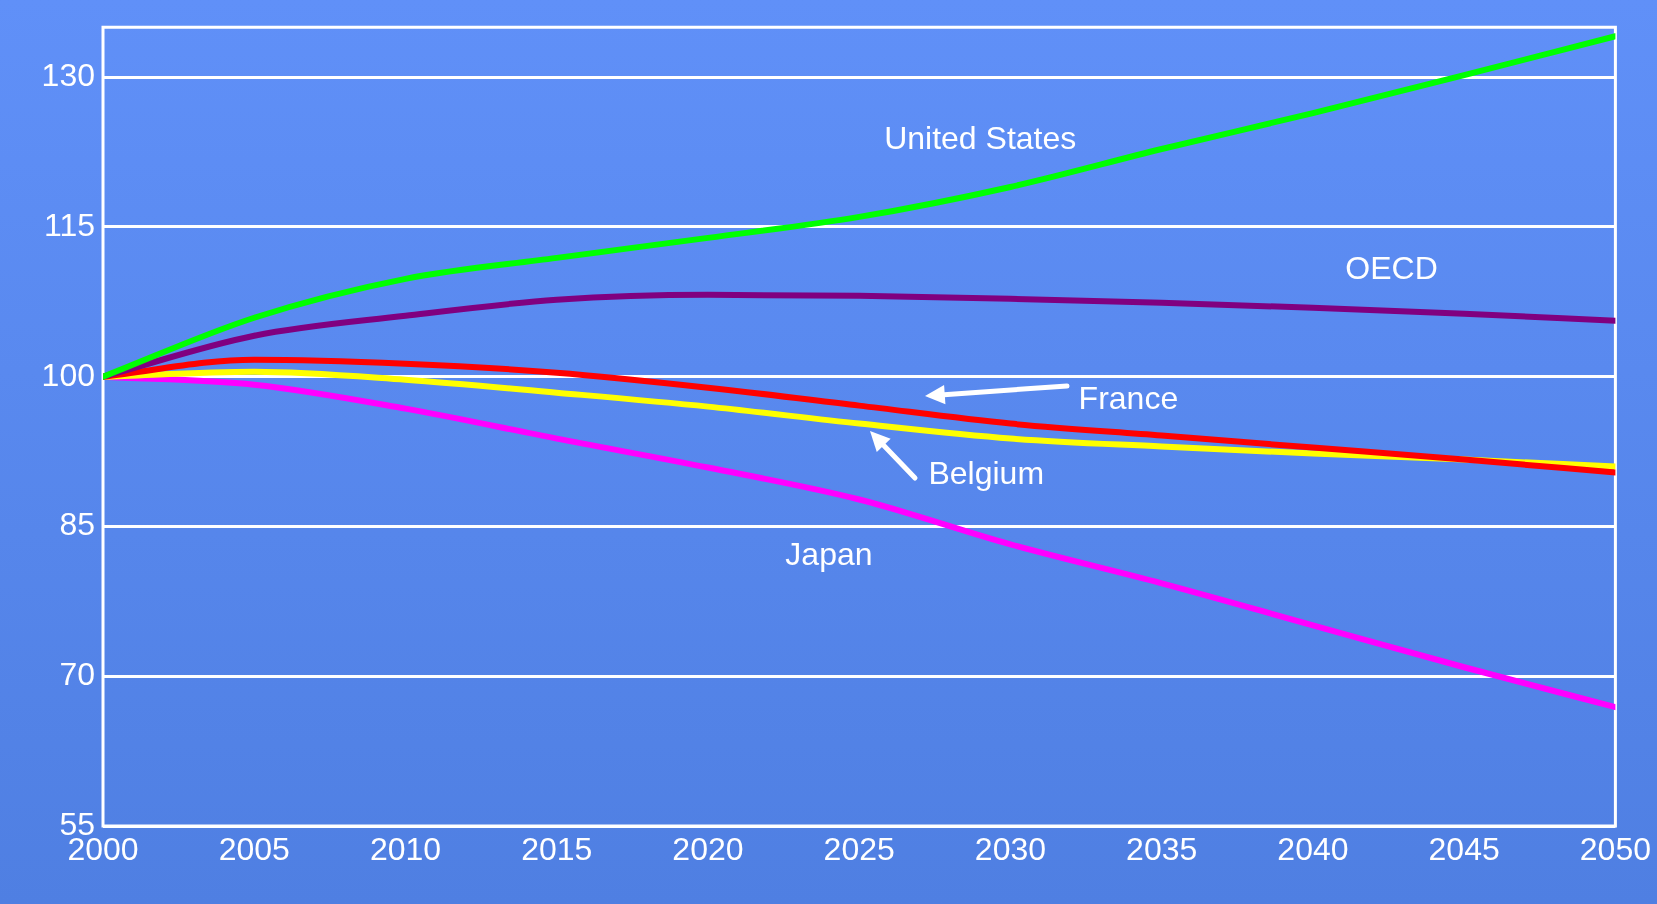 This screenshot has width=1657, height=904. I want to click on y-tick-label: 70, so click(77, 674).